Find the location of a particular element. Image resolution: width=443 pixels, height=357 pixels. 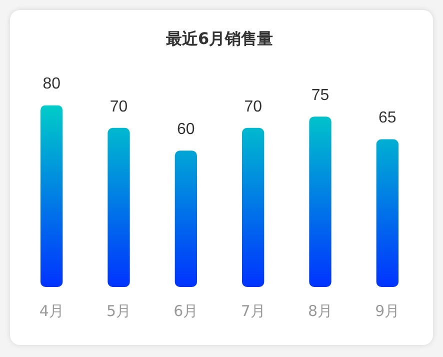

x-tick-label: 8月 is located at coordinates (320, 311).